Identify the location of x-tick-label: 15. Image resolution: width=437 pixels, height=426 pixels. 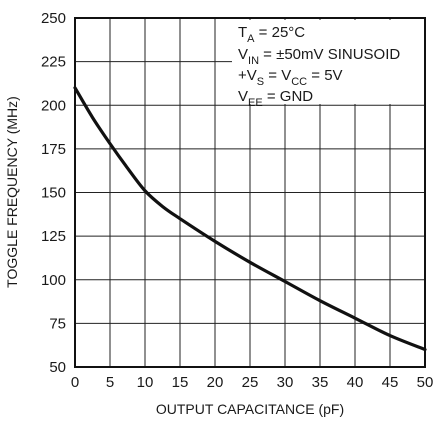
(180, 382).